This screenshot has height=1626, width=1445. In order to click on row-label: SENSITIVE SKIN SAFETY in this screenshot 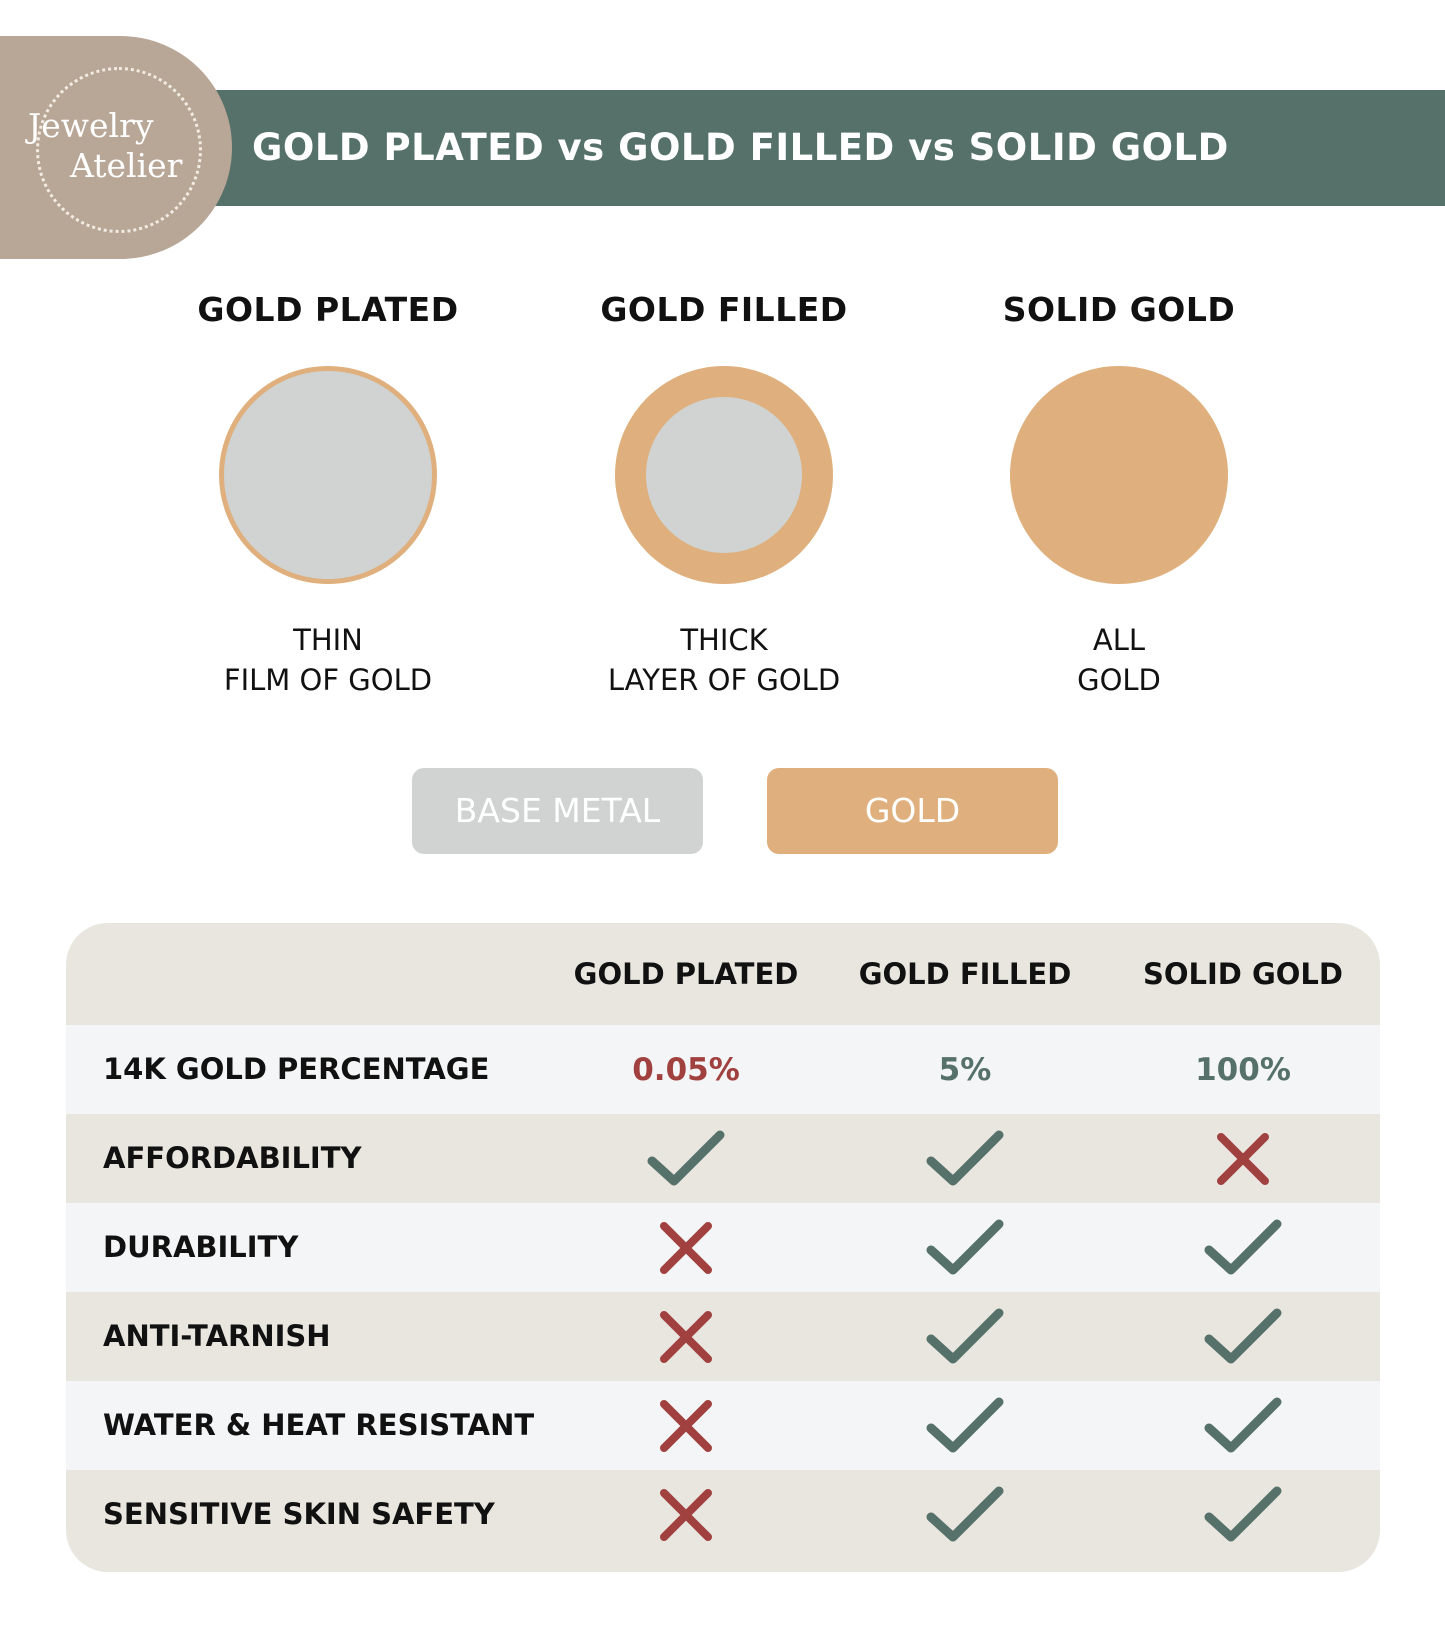, I will do `click(299, 1514)`.